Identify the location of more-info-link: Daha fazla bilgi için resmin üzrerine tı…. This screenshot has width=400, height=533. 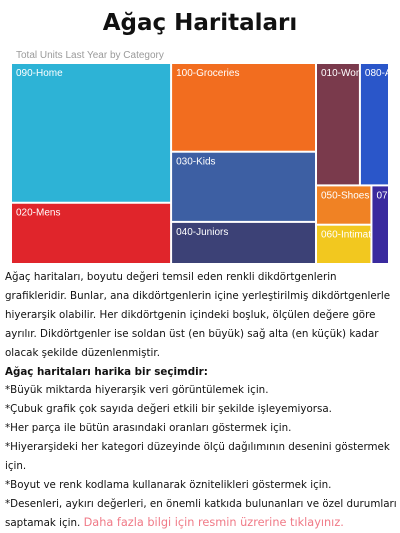
(213, 522).